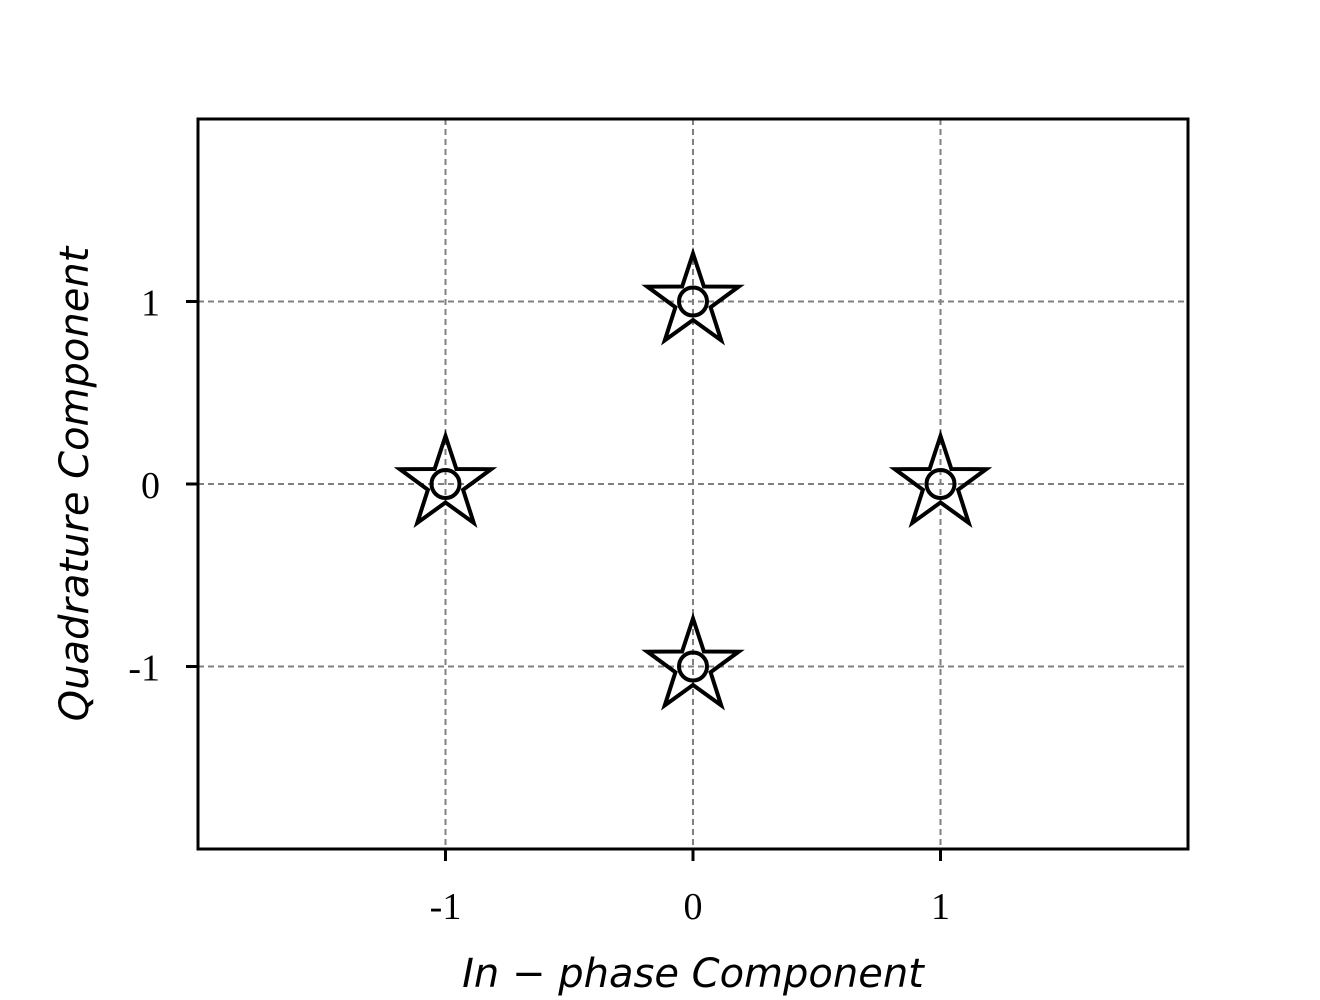  What do you see at coordinates (150, 486) in the screenshot?
I see `y-tick-label: 0` at bounding box center [150, 486].